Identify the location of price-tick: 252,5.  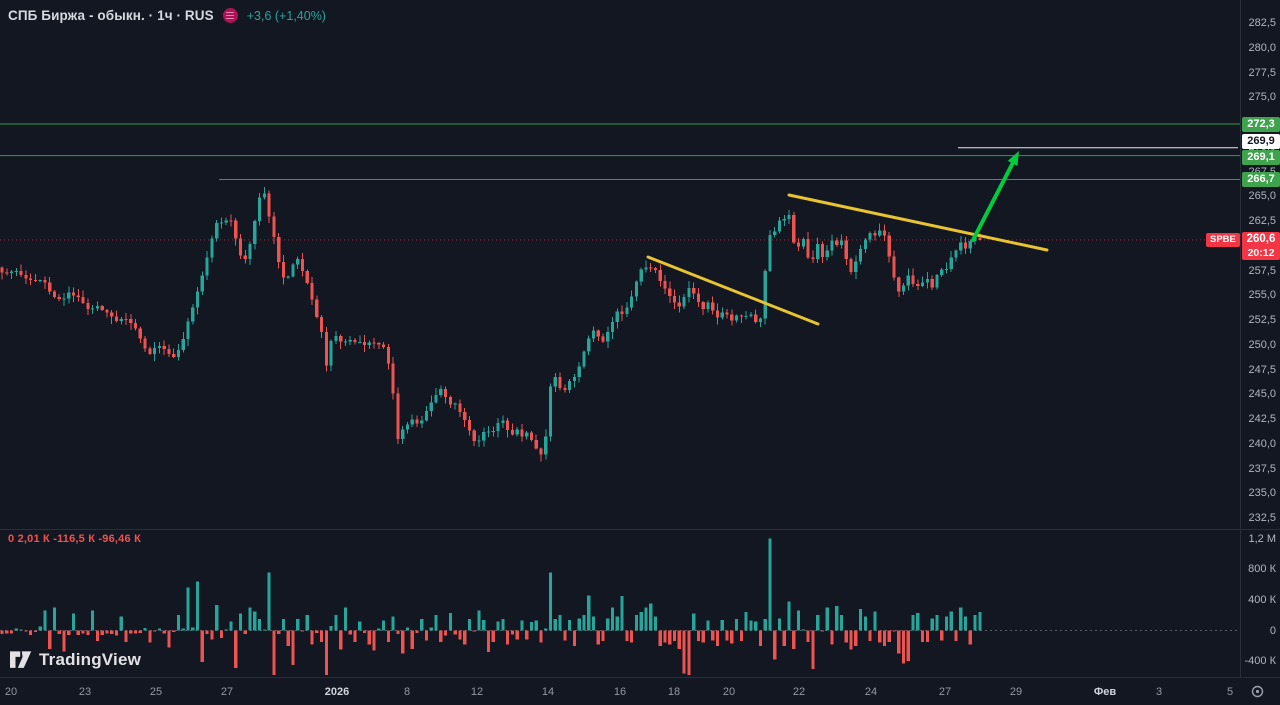
(1262, 320).